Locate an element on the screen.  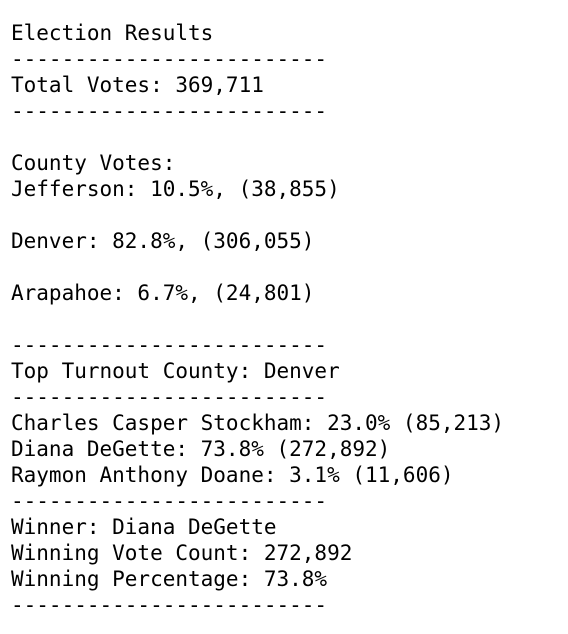
county-line-denver: Denver: 82.8%, (306,055) is located at coordinates (163, 241).